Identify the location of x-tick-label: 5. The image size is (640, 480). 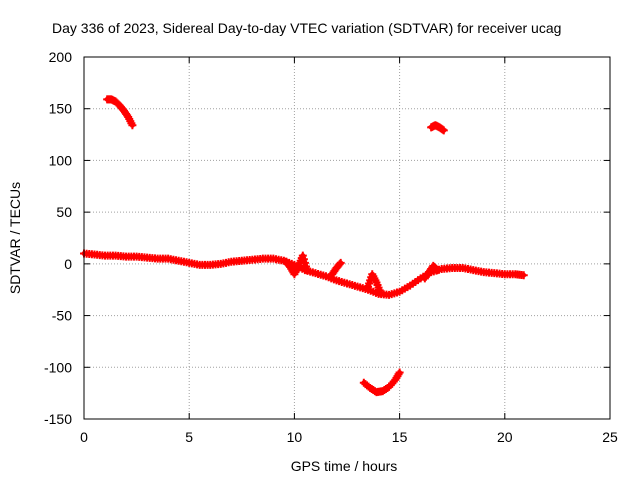
(189, 437).